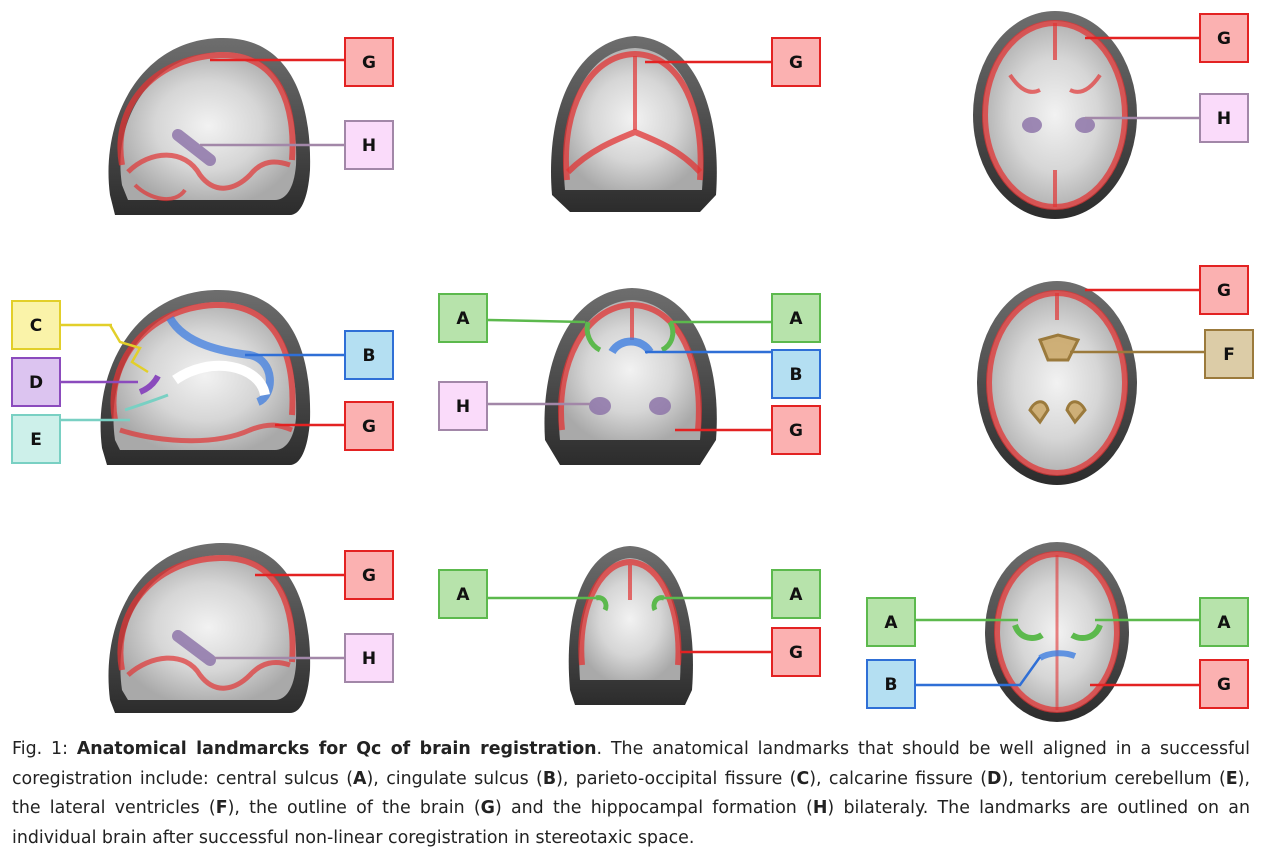  What do you see at coordinates (994, 778) in the screenshot?
I see `caption-key: D` at bounding box center [994, 778].